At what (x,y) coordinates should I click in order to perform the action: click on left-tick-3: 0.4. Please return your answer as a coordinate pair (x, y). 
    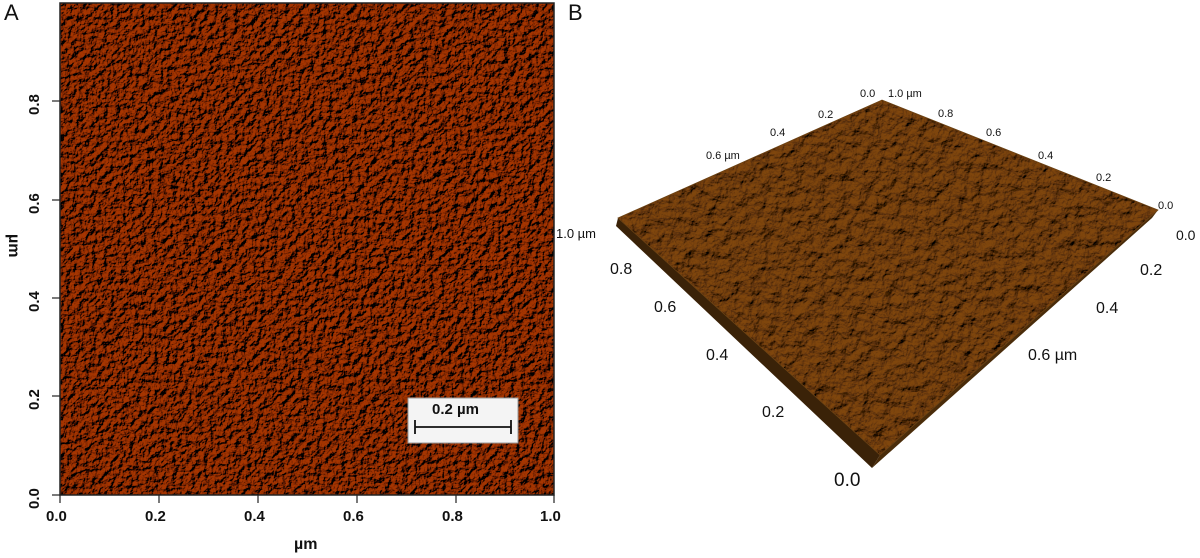
    Looking at the image, I should click on (717, 355).